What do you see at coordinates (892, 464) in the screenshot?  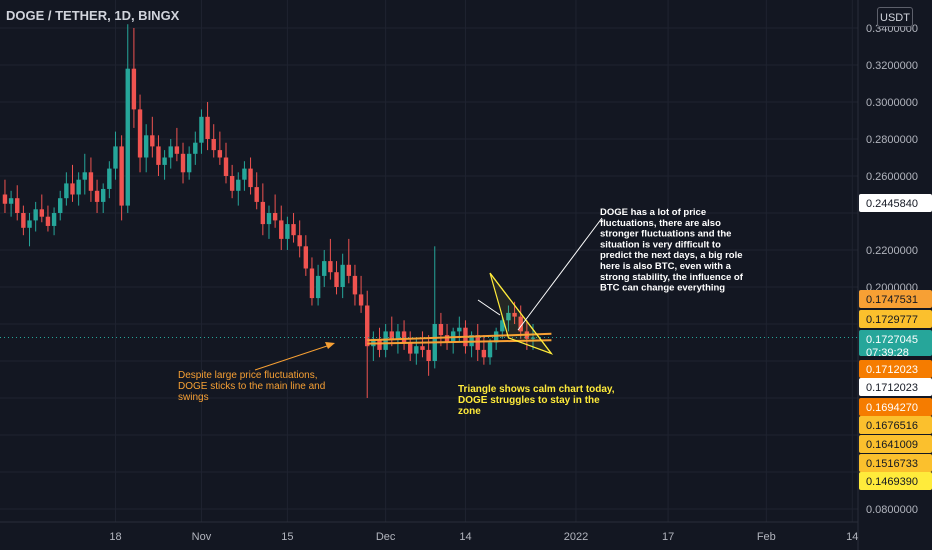 I see `price-label: 0.1516733` at bounding box center [892, 464].